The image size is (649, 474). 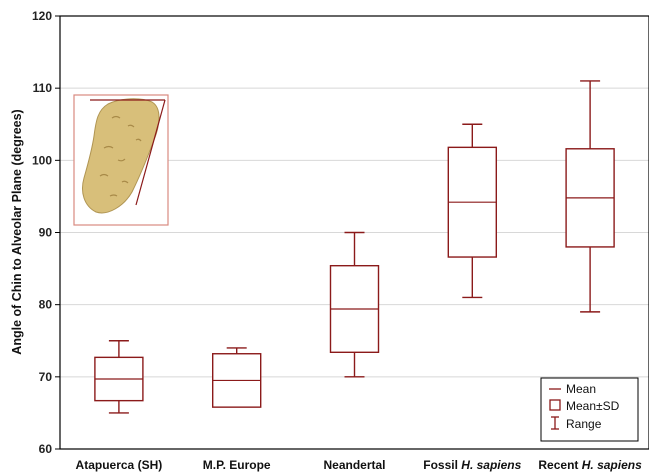 What do you see at coordinates (46, 305) in the screenshot?
I see `y-tick-label: 80` at bounding box center [46, 305].